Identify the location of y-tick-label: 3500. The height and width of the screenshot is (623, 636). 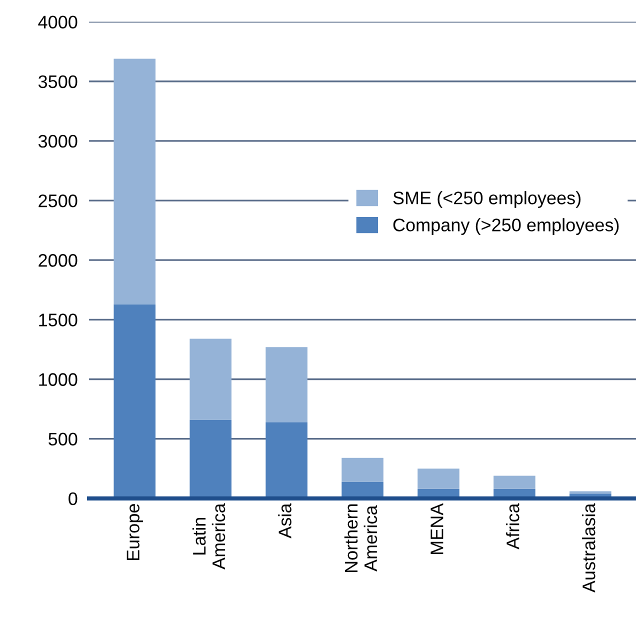
(58, 81).